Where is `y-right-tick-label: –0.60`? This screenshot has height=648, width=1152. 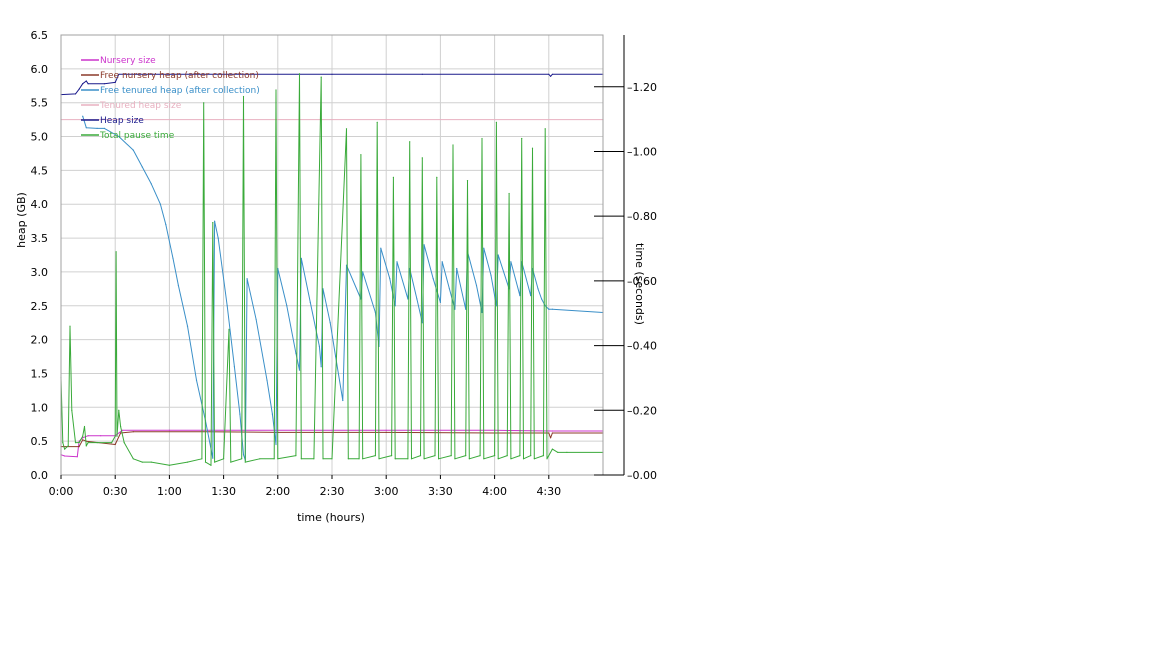
y-right-tick-label: –0.60 is located at coordinates (642, 281).